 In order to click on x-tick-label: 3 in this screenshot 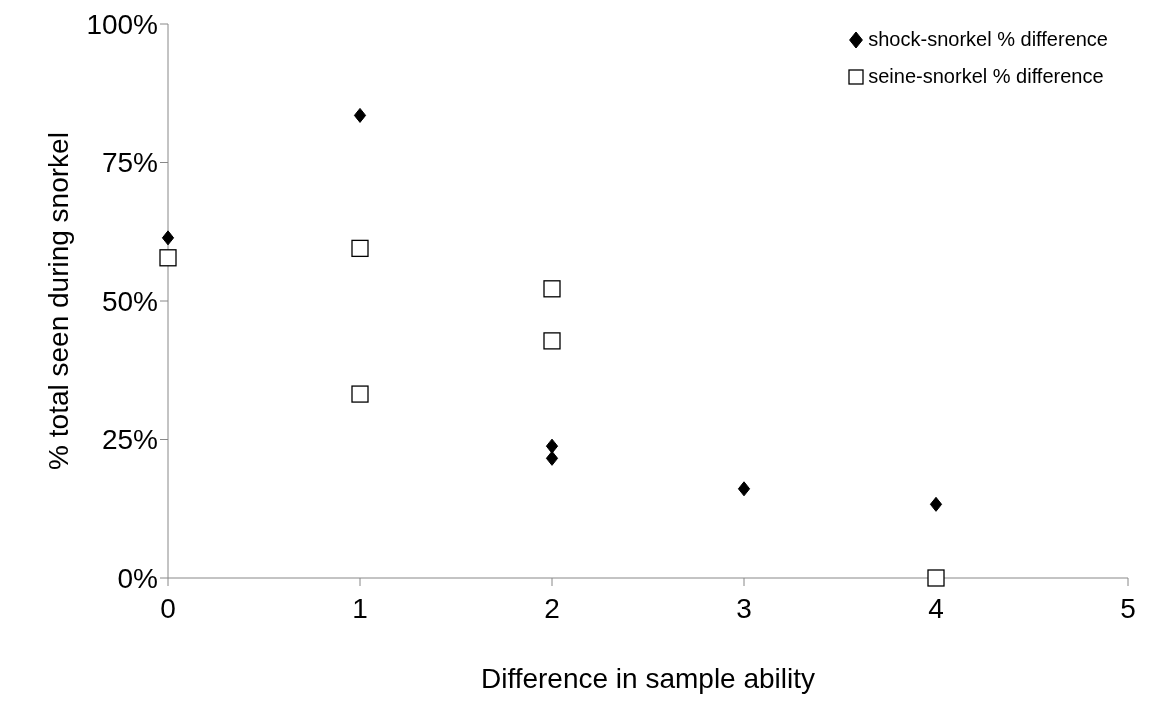, I will do `click(744, 608)`.